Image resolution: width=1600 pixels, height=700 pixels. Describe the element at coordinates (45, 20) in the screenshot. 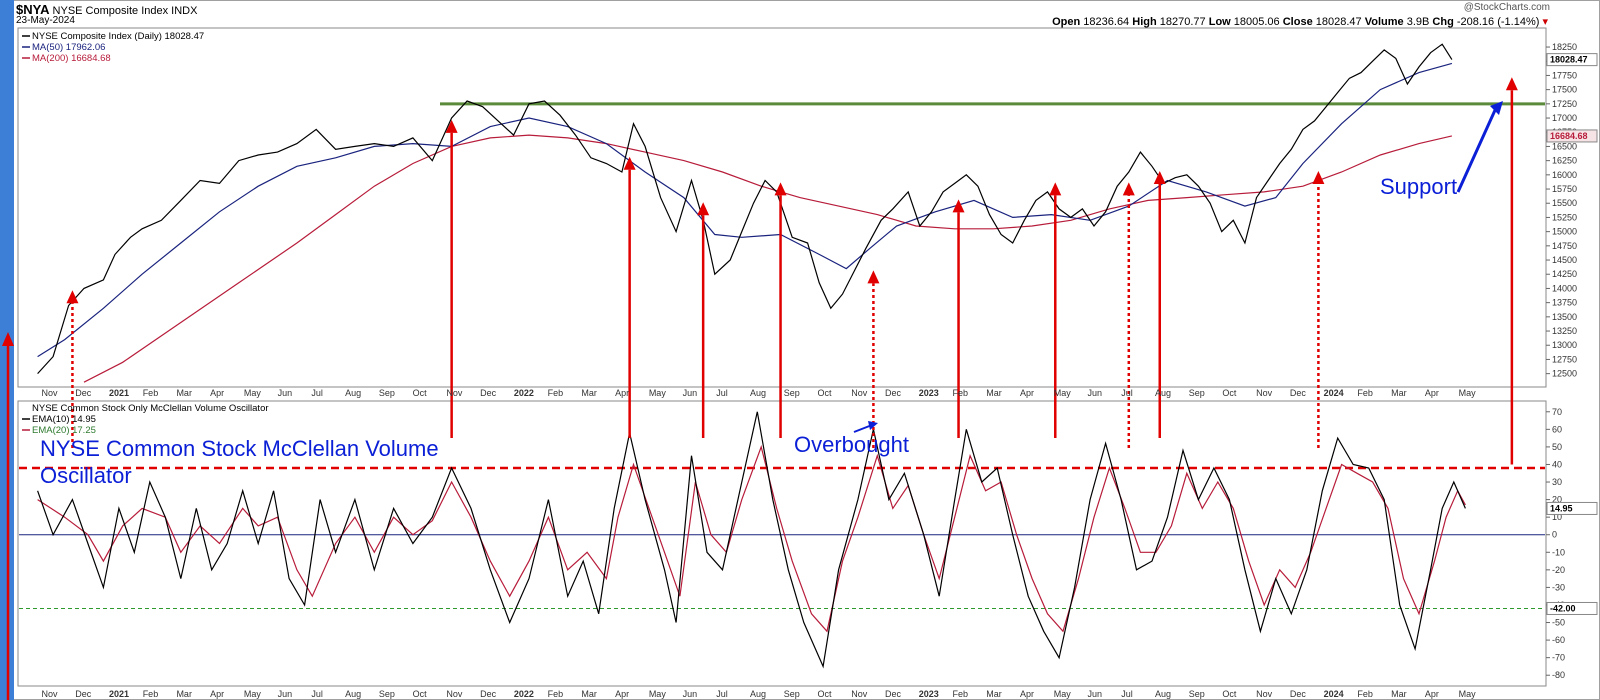

I see `chart-date: 23-May-2024` at that location.